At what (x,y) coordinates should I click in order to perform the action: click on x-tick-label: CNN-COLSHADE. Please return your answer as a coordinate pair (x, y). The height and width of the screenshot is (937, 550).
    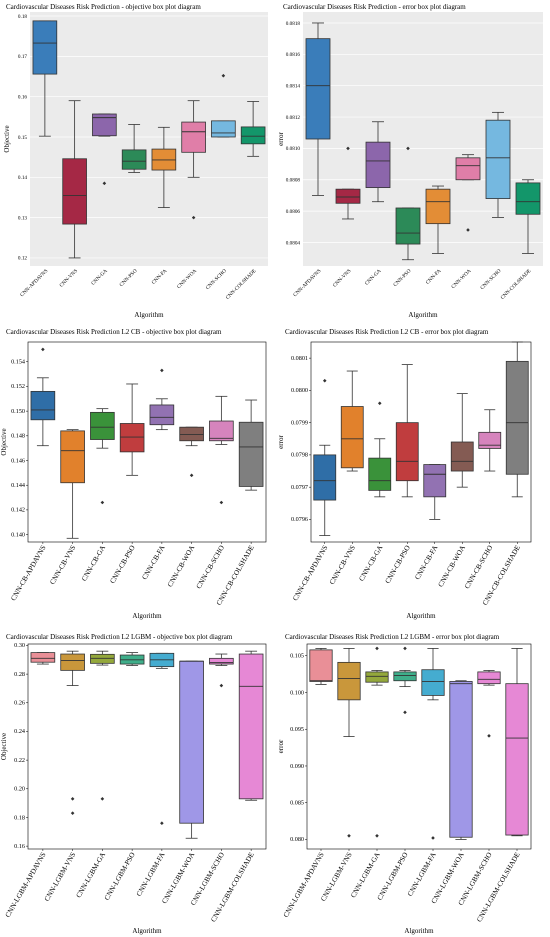
    Looking at the image, I should click on (241, 284).